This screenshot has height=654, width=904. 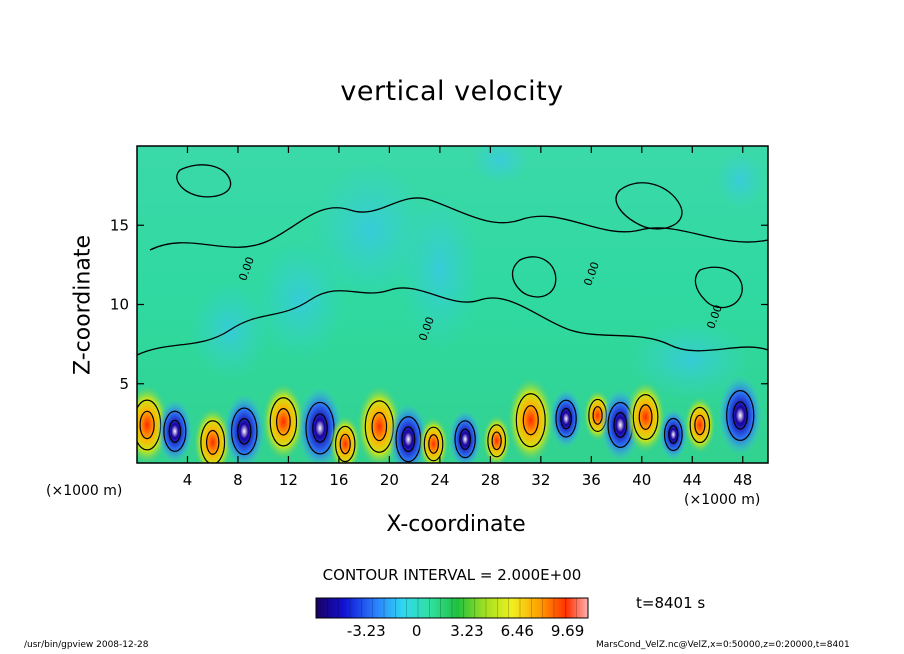 What do you see at coordinates (540, 480) in the screenshot?
I see `x-tick-label-7: 32` at bounding box center [540, 480].